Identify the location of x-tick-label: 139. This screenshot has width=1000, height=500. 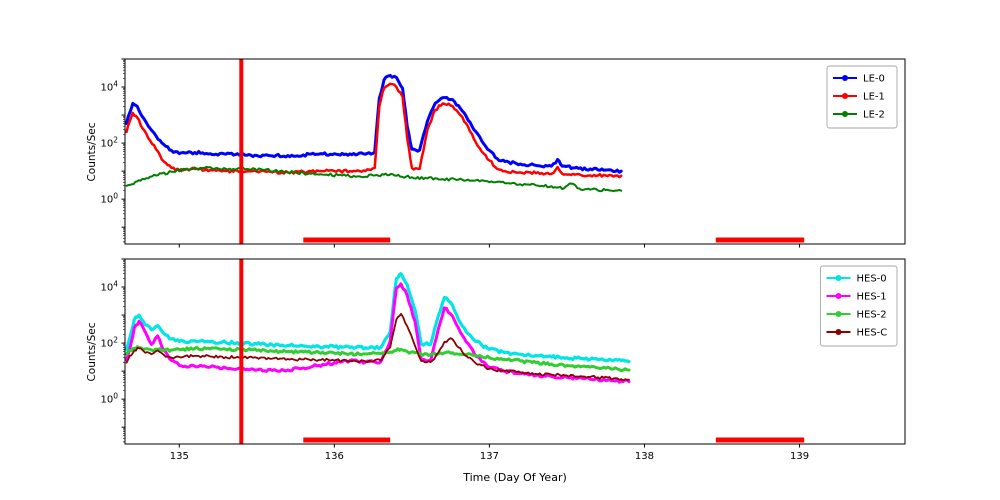
(799, 456).